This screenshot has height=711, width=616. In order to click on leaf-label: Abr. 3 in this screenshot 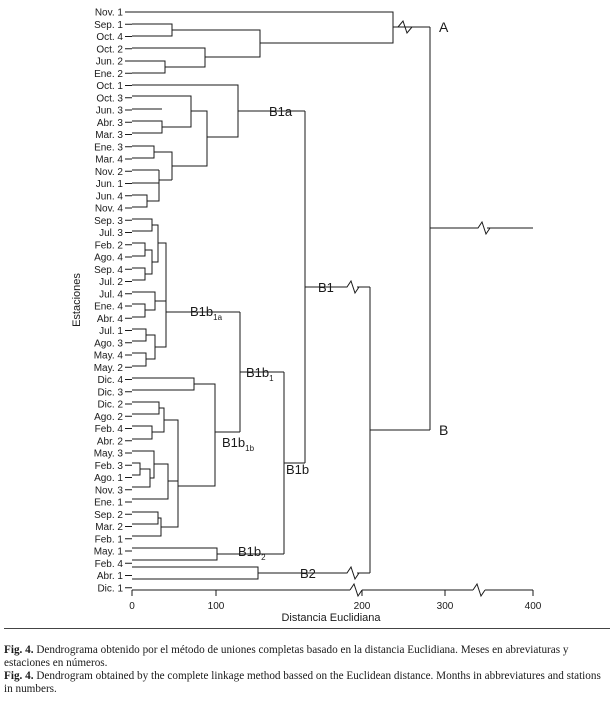, I will do `click(110, 123)`.